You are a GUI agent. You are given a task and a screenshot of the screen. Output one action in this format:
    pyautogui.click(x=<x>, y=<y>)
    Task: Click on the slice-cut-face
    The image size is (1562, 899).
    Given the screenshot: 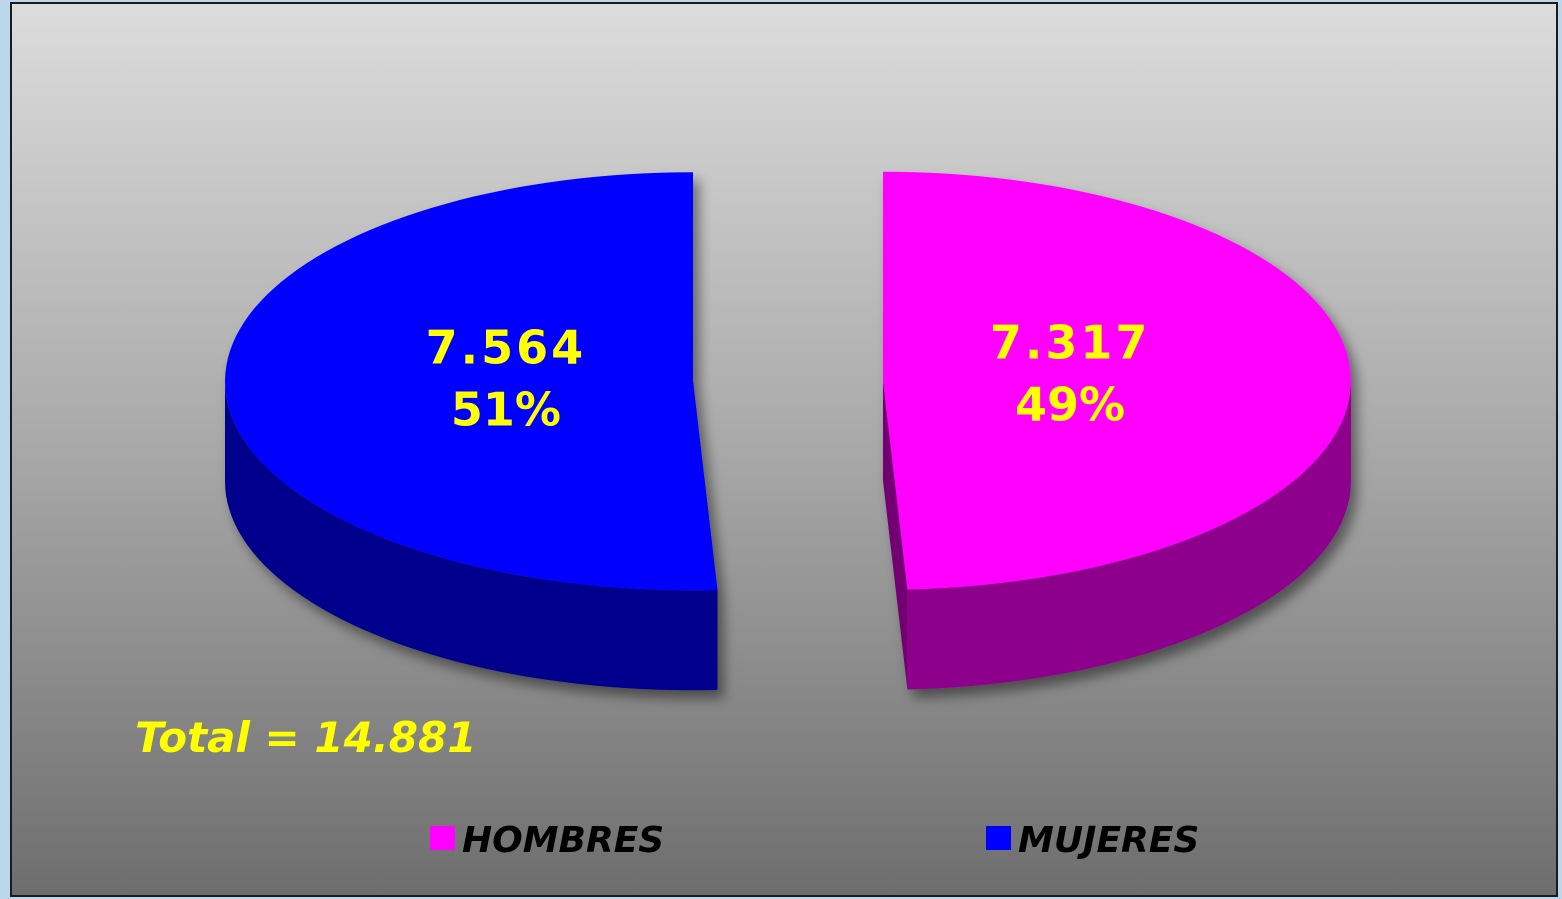 What is the action you would take?
    pyautogui.click(x=895, y=535)
    